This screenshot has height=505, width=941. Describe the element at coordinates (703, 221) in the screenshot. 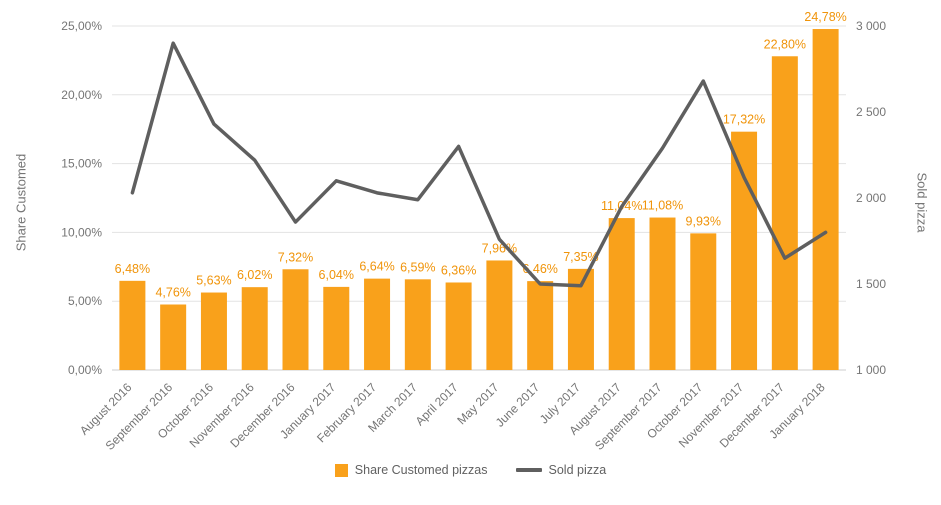

I see `bar-value-label: 9,93%` at that location.